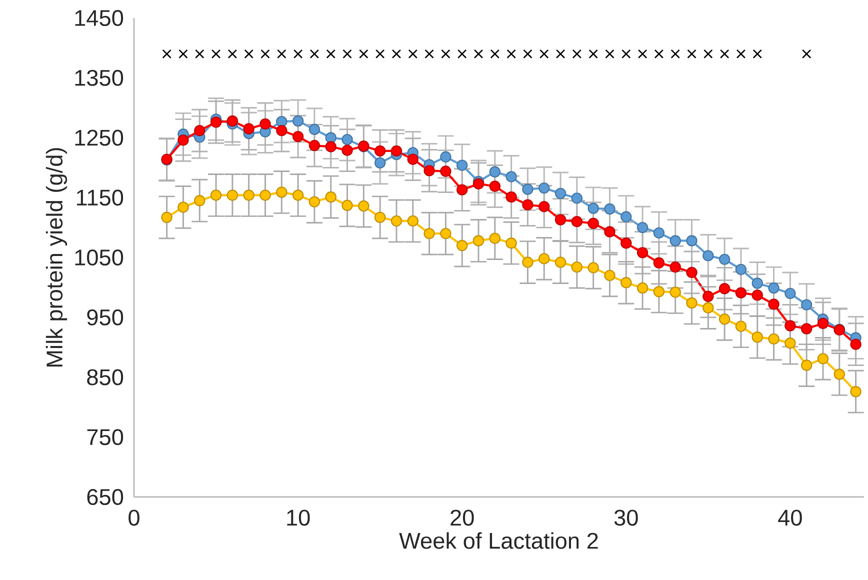 The width and height of the screenshot is (868, 580). I want to click on y-tick-label: 1250, so click(99, 138).